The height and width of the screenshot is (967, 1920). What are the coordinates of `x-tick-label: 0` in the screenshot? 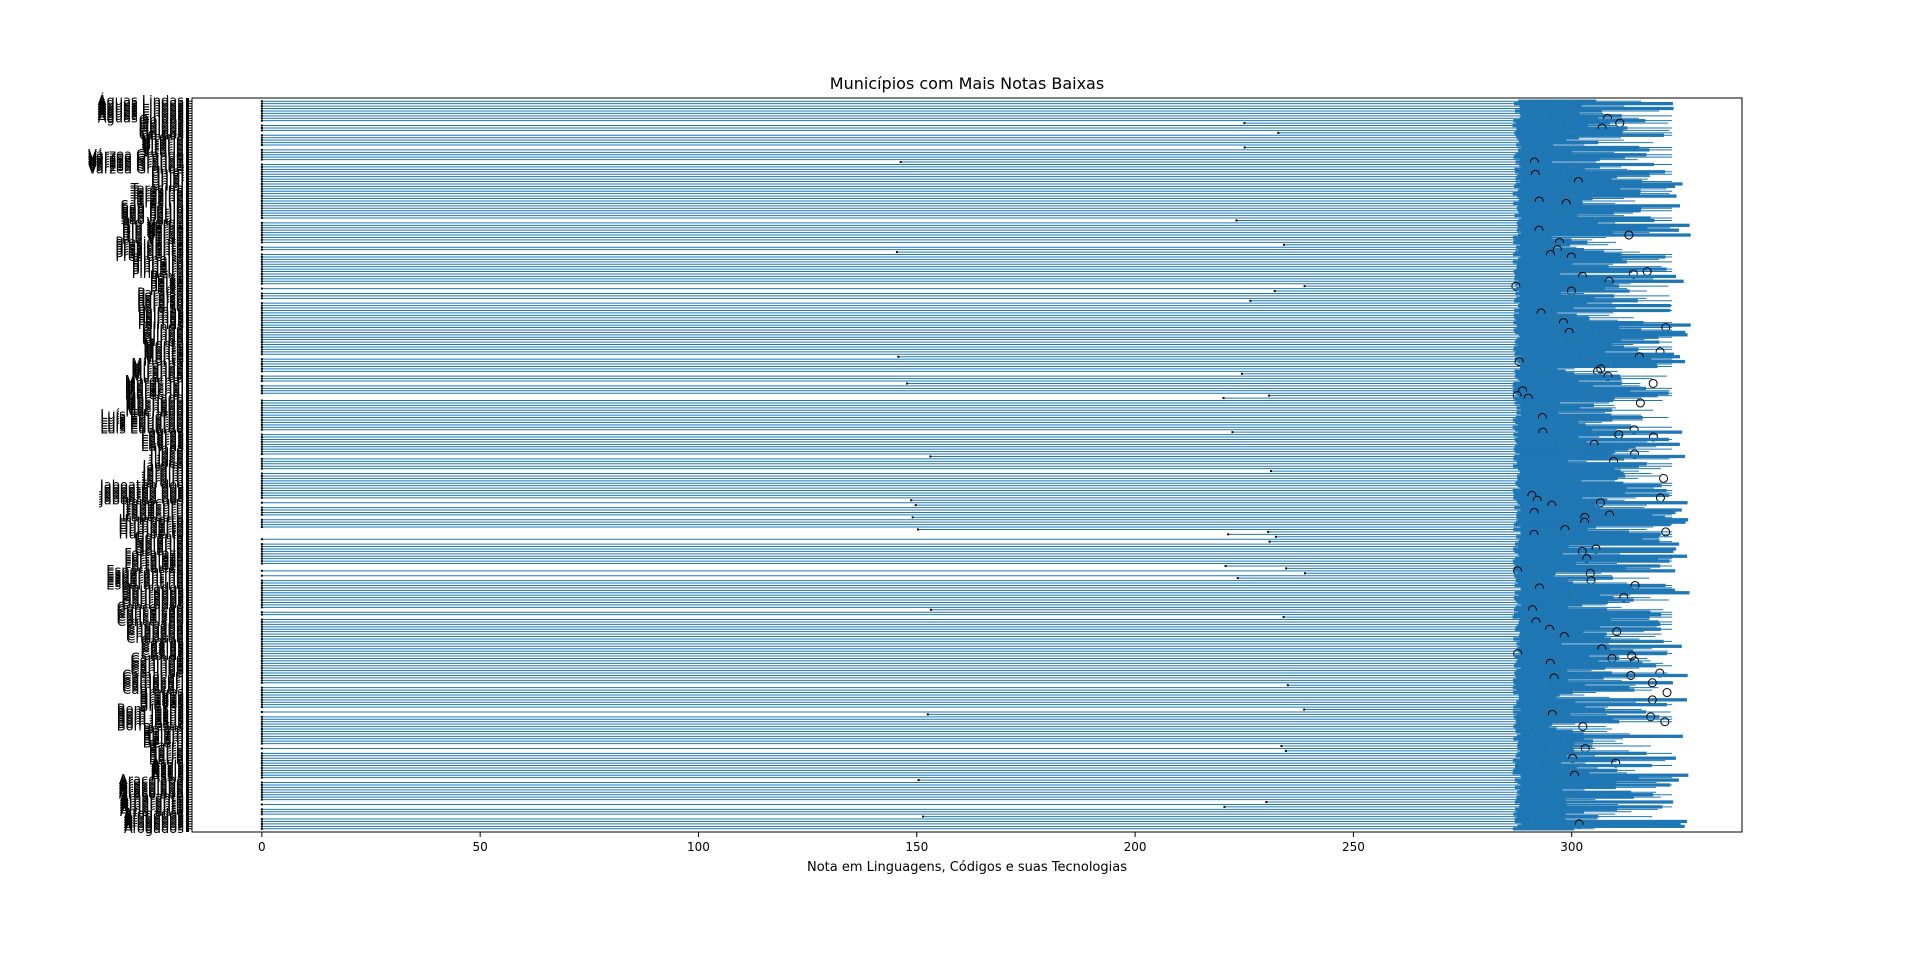 It's located at (262, 847).